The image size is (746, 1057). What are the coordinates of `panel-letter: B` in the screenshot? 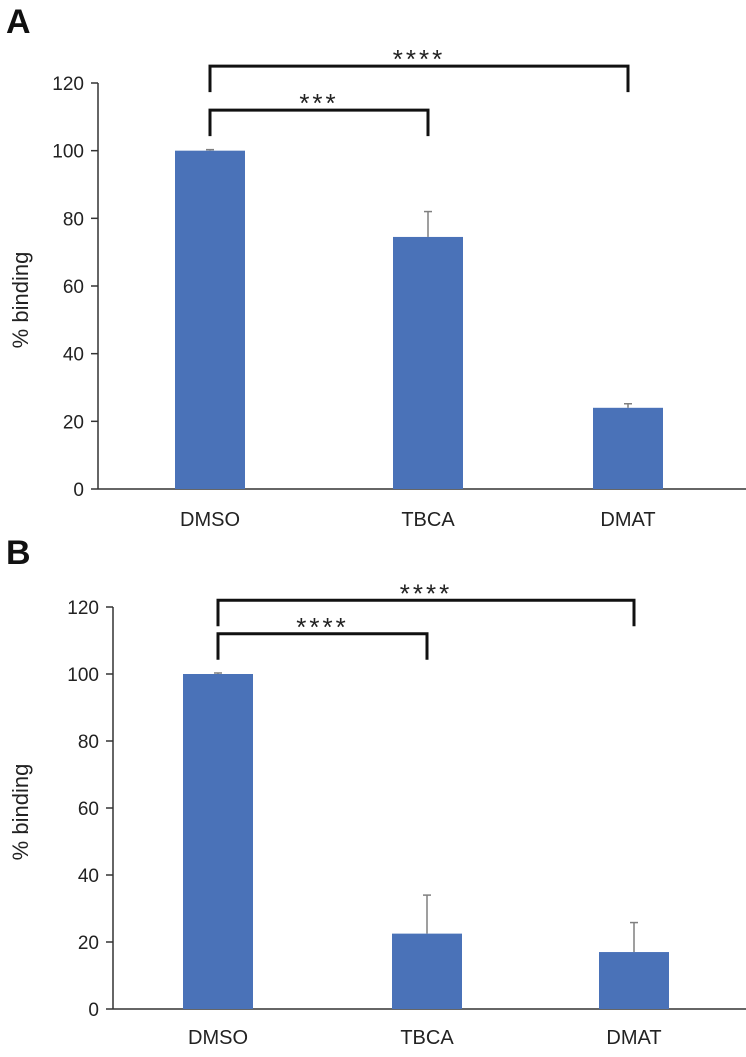 It's located at (18, 553).